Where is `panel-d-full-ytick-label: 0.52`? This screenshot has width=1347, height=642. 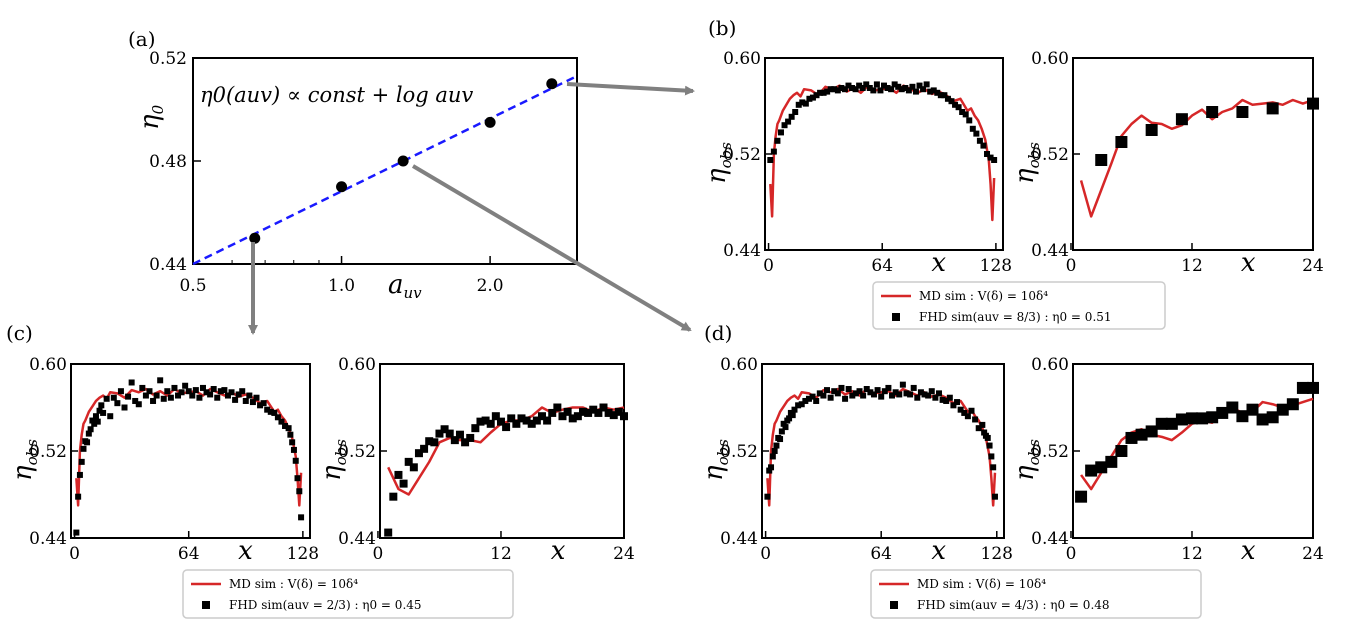 panel-d-full-ytick-label: 0.52 is located at coordinates (739, 452).